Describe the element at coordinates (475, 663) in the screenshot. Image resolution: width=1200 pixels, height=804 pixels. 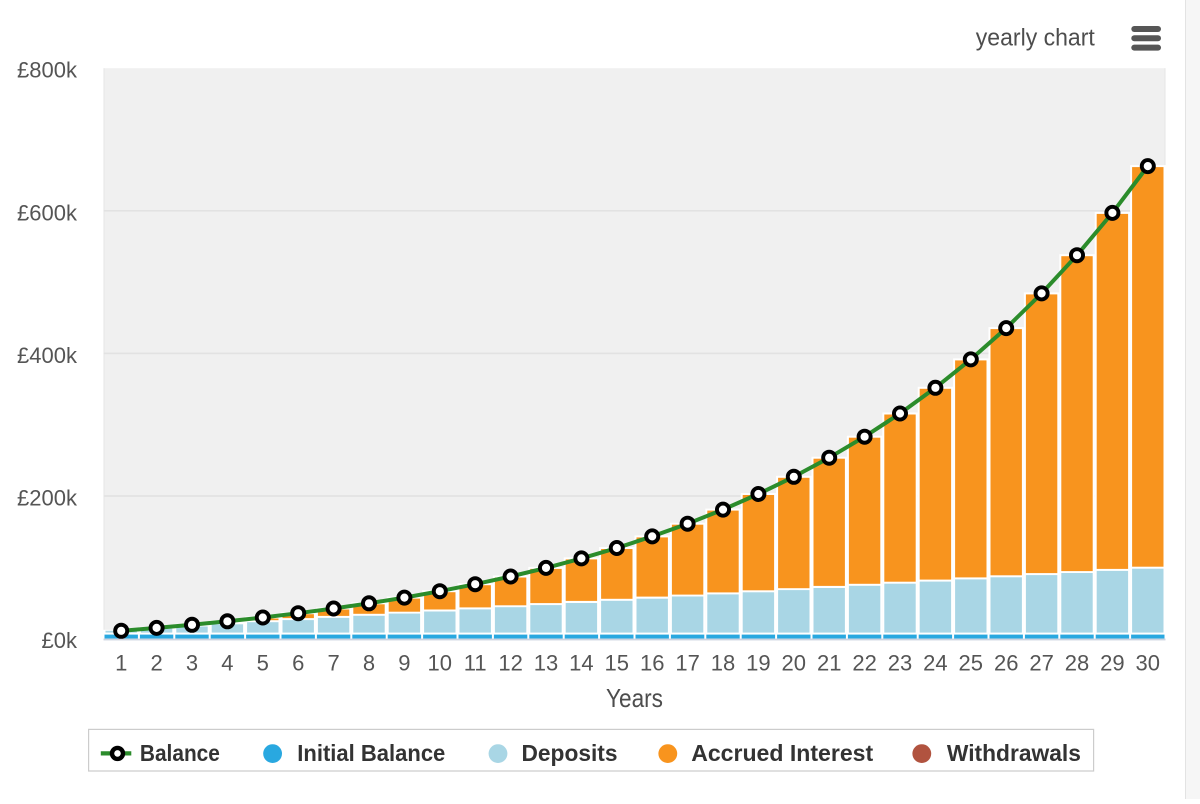
I see `svg-text: 11` at that location.